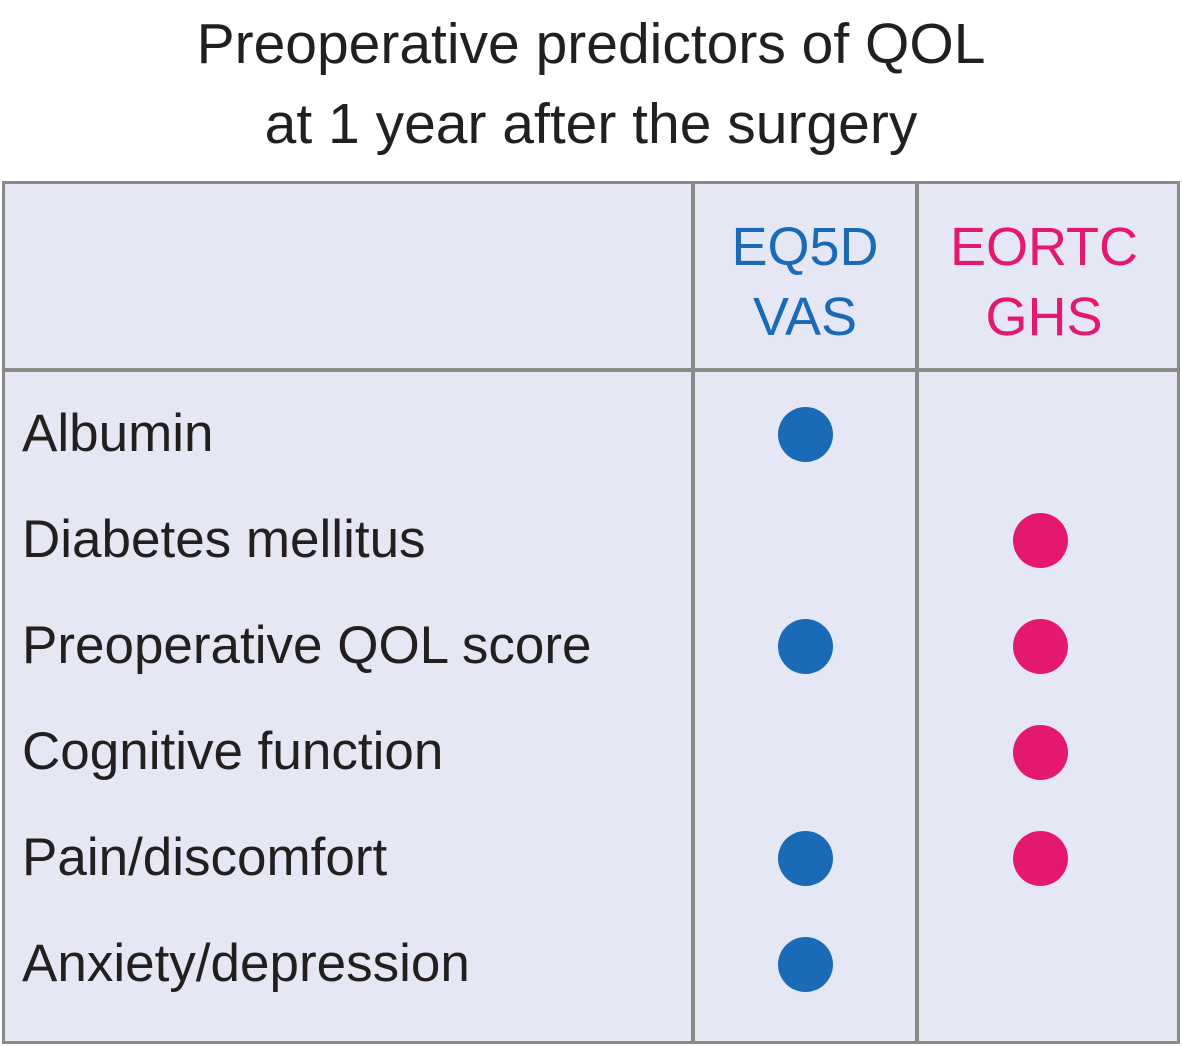 Image resolution: width=1182 pixels, height=1046 pixels. I want to click on header-divider, so click(591, 370).